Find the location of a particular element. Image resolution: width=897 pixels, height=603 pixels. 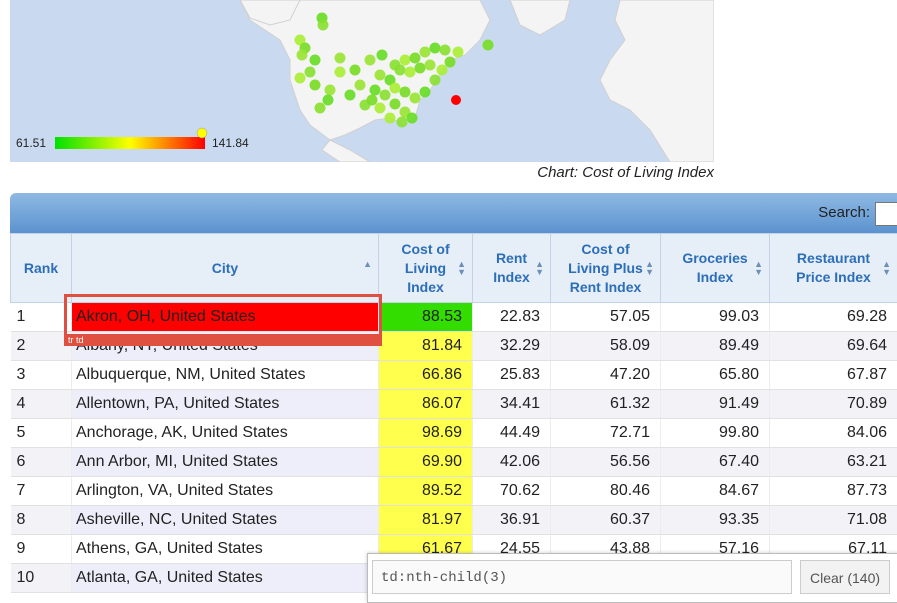

rent-index-cell: 22.83 is located at coordinates (512, 317).